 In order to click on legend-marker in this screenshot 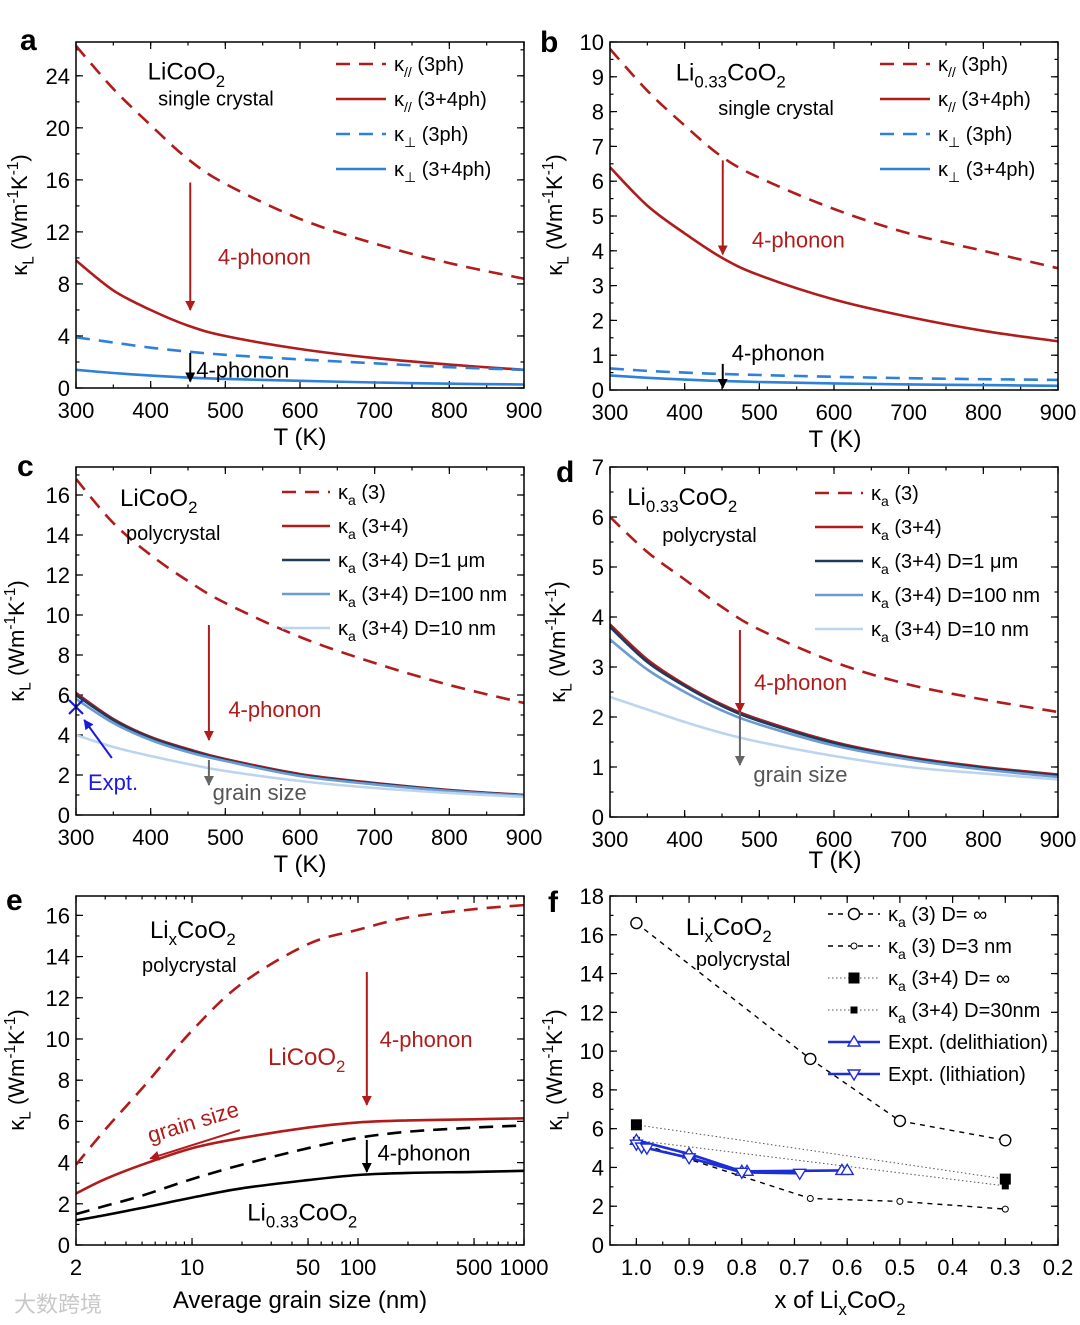, I will do `click(854, 1075)`.